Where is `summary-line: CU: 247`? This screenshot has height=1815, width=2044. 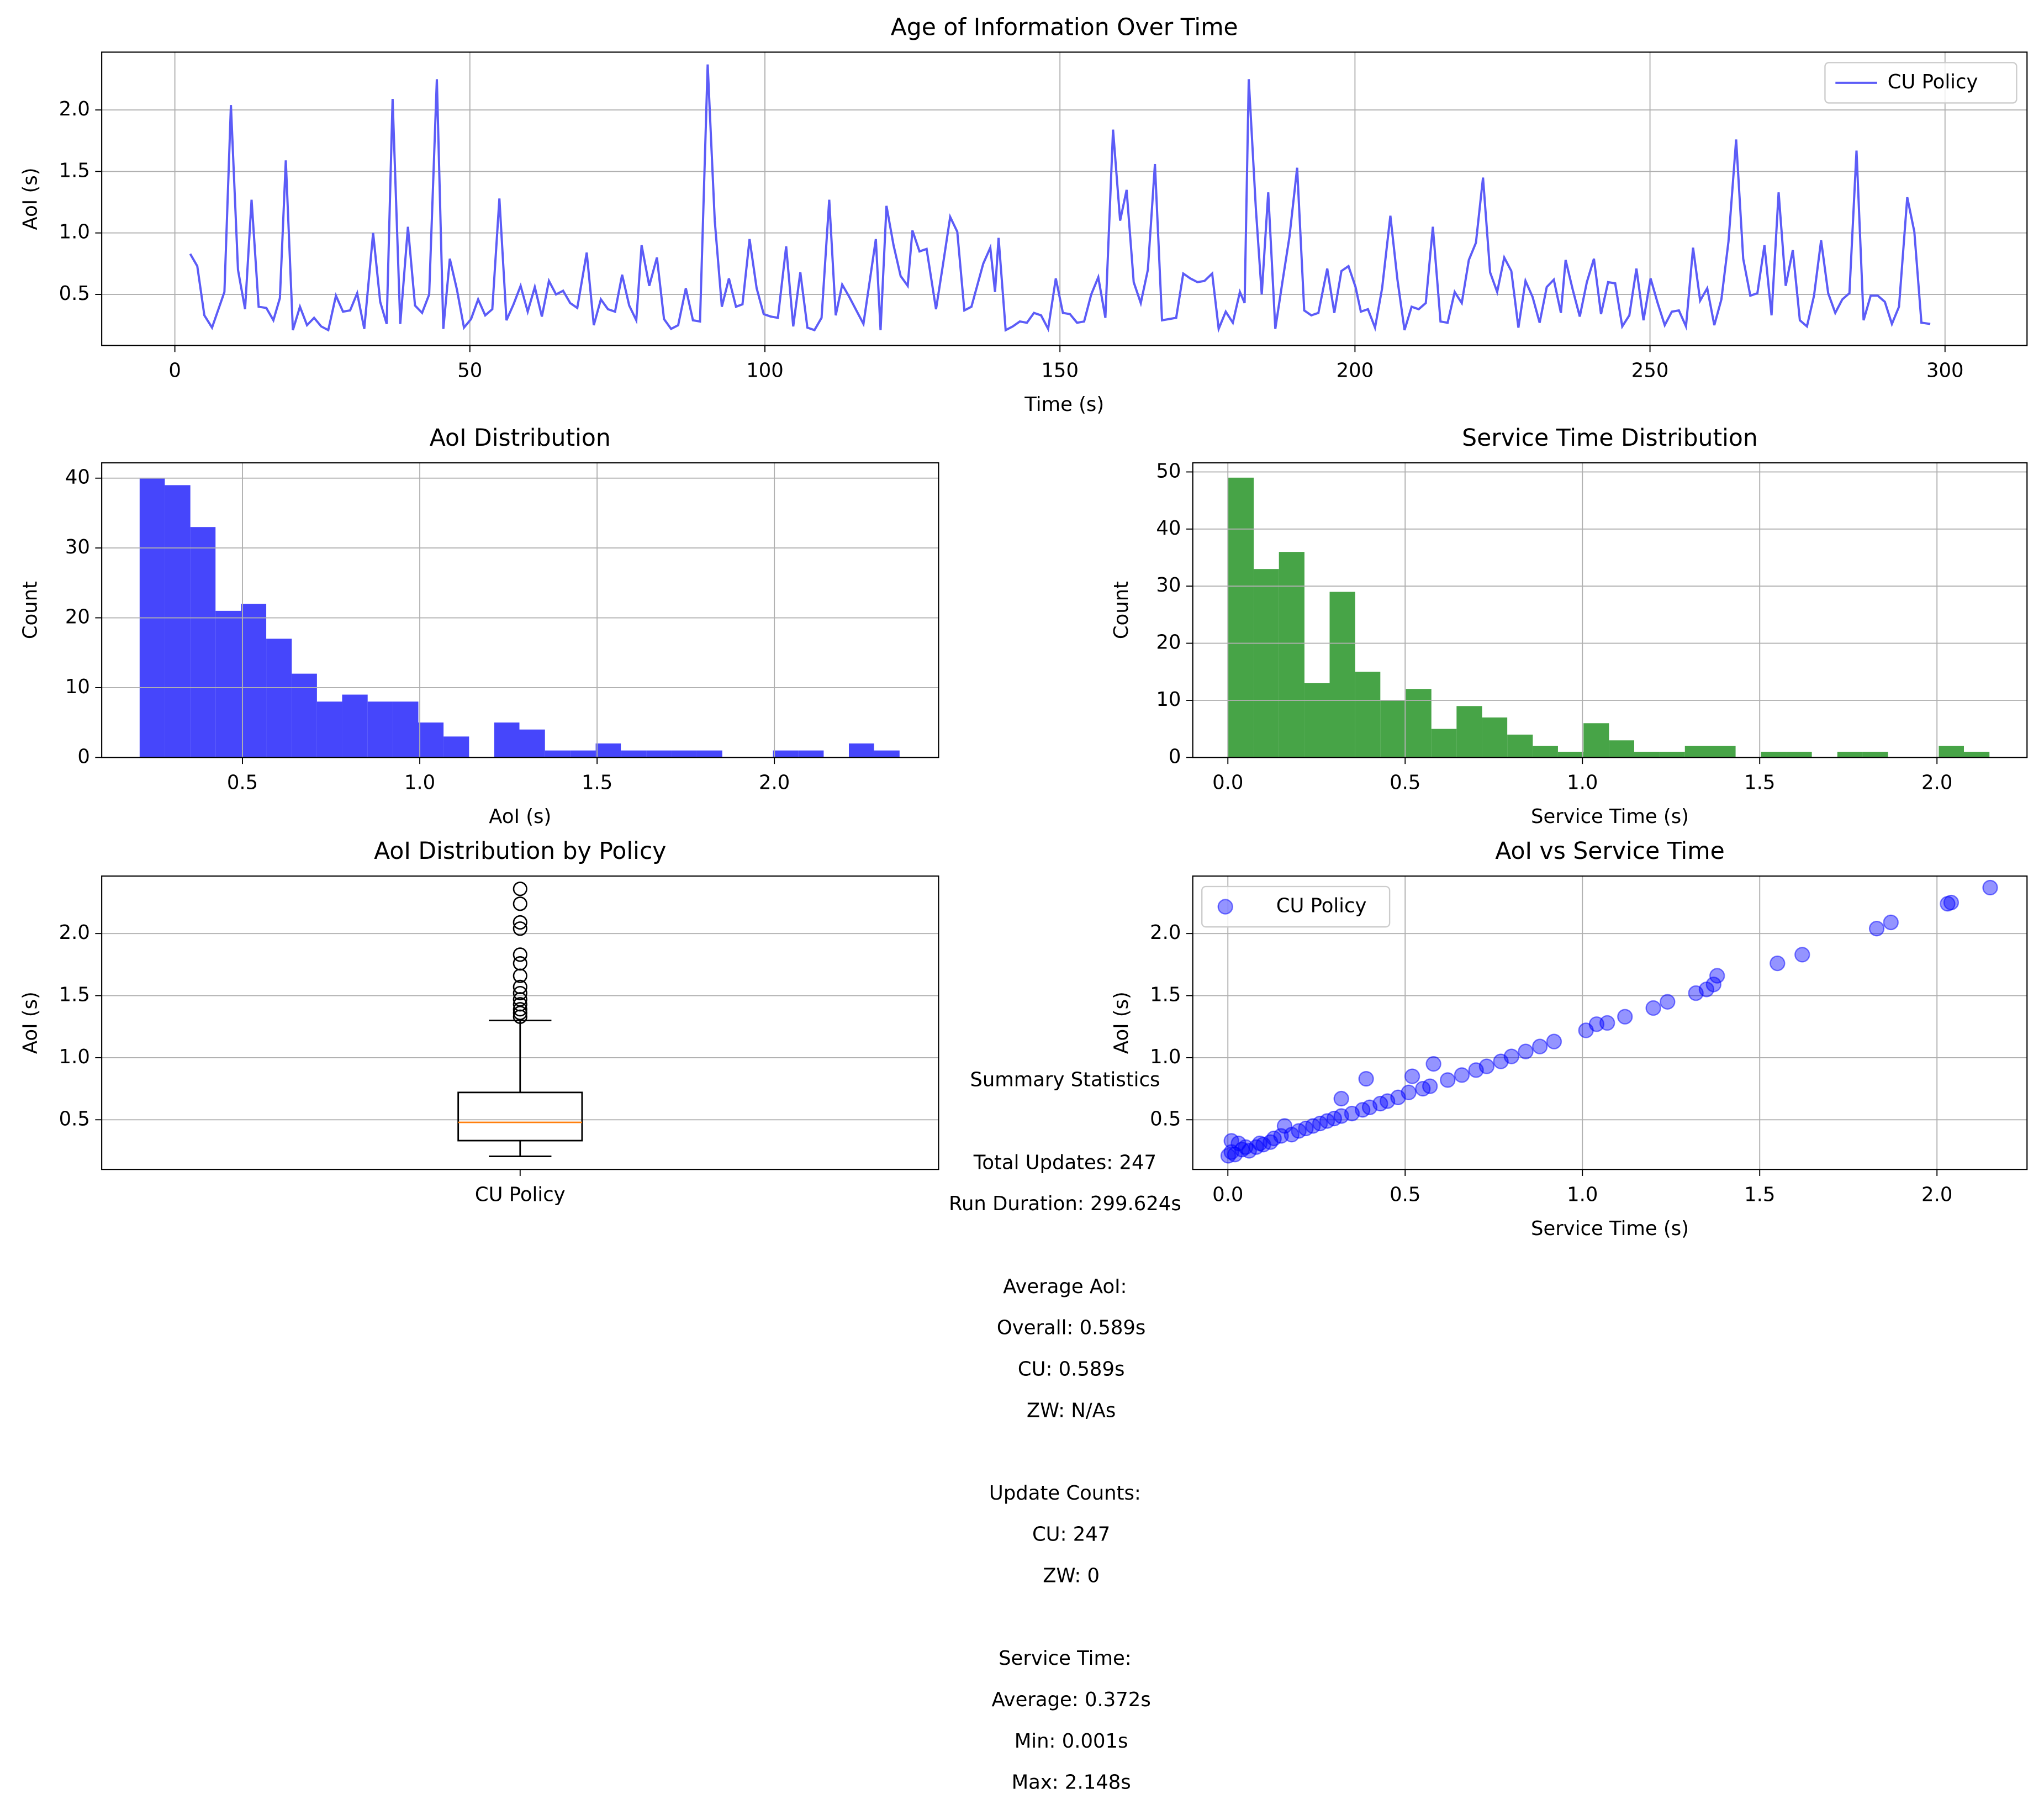
summary-line: CU: 247 is located at coordinates (1065, 1534).